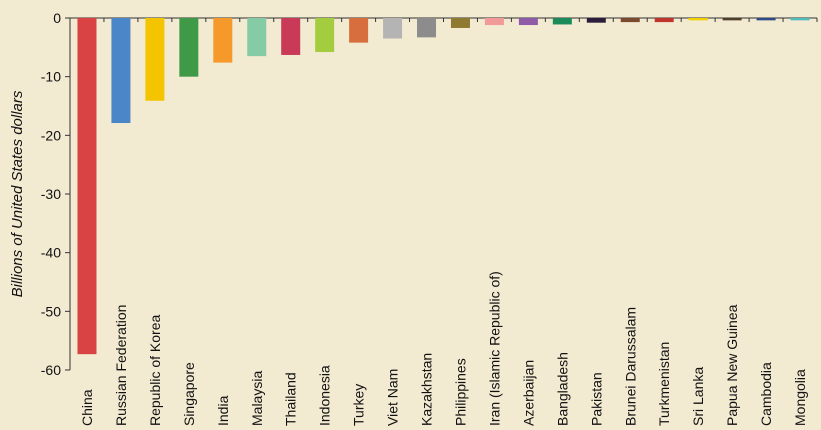 Image resolution: width=821 pixels, height=430 pixels. I want to click on category-label: Papua New Guinea, so click(732, 365).